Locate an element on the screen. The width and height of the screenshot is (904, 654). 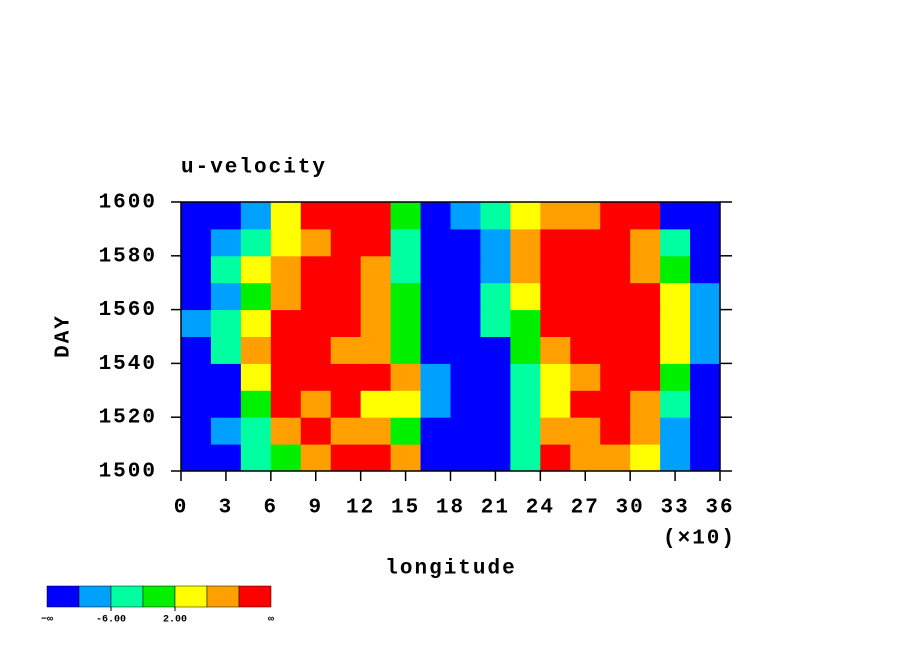
x-tick-label: 9 is located at coordinates (315, 508).